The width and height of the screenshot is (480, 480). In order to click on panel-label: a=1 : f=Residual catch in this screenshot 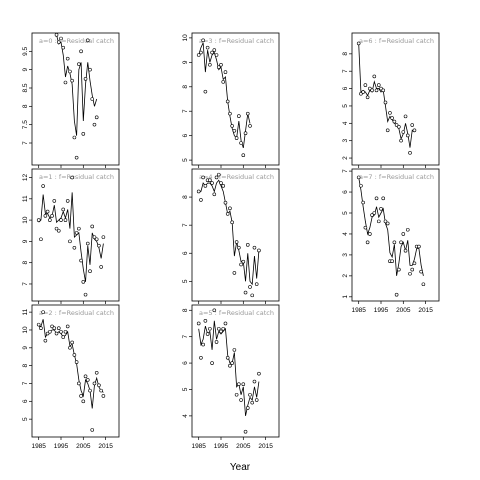, I will do `click(76, 177)`.